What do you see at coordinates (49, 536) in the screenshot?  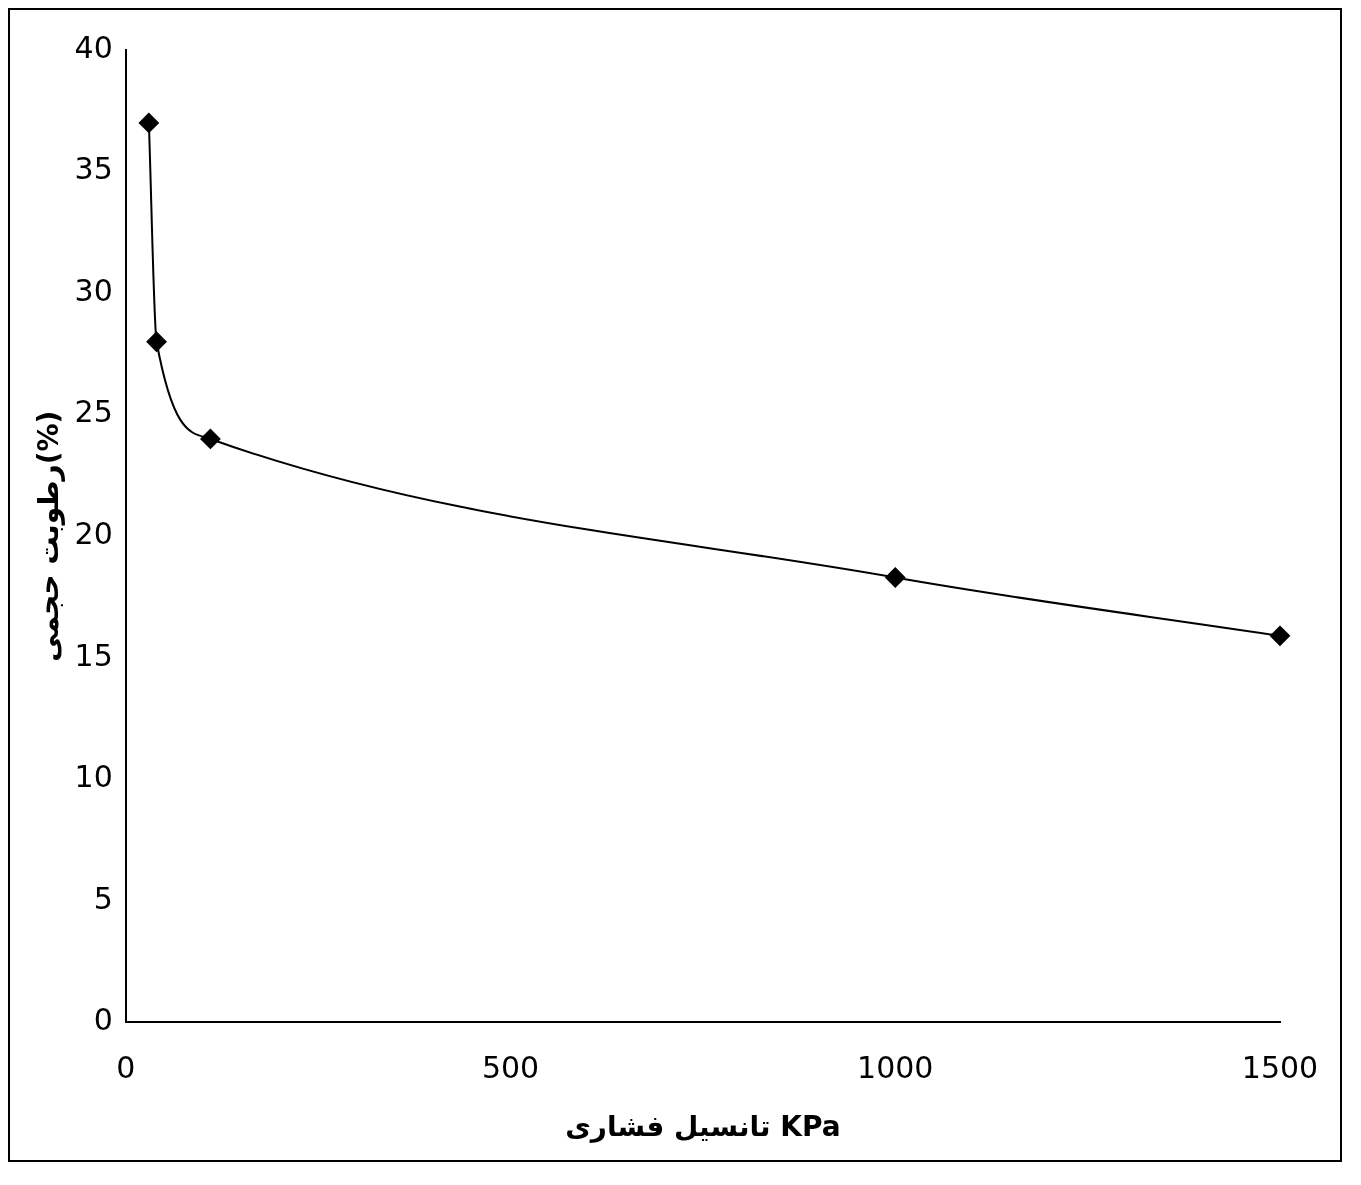 I see `y-axis-title: رطوبت حجمی(%)` at bounding box center [49, 536].